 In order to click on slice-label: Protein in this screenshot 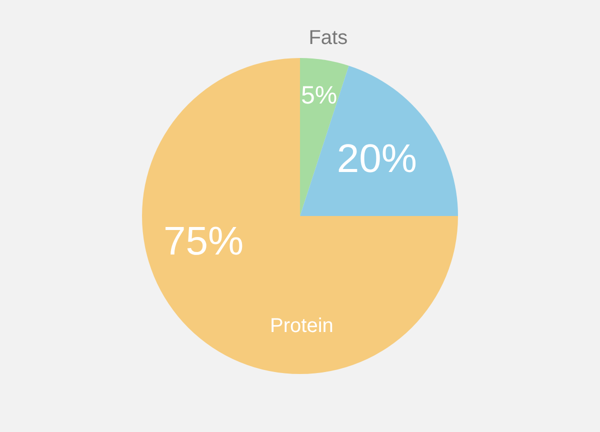, I will do `click(302, 325)`.